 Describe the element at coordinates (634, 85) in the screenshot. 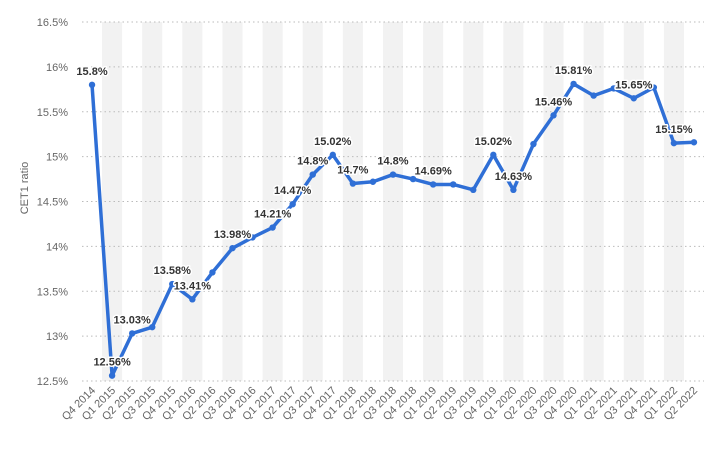

I see `data-label: 15.65%` at that location.